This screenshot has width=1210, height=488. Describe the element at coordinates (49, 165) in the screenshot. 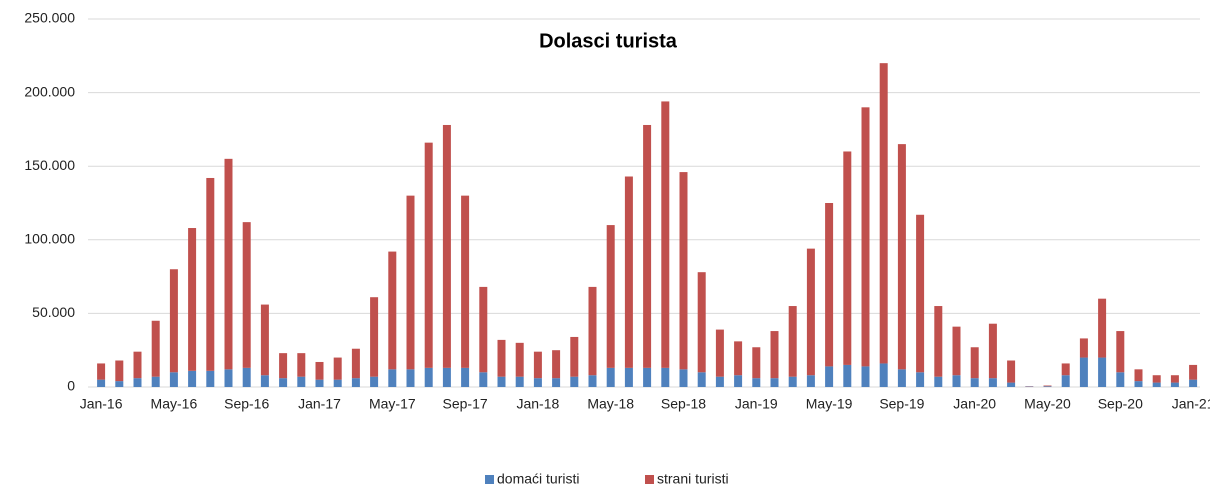

I see `y-tick-label: 150.000` at that location.